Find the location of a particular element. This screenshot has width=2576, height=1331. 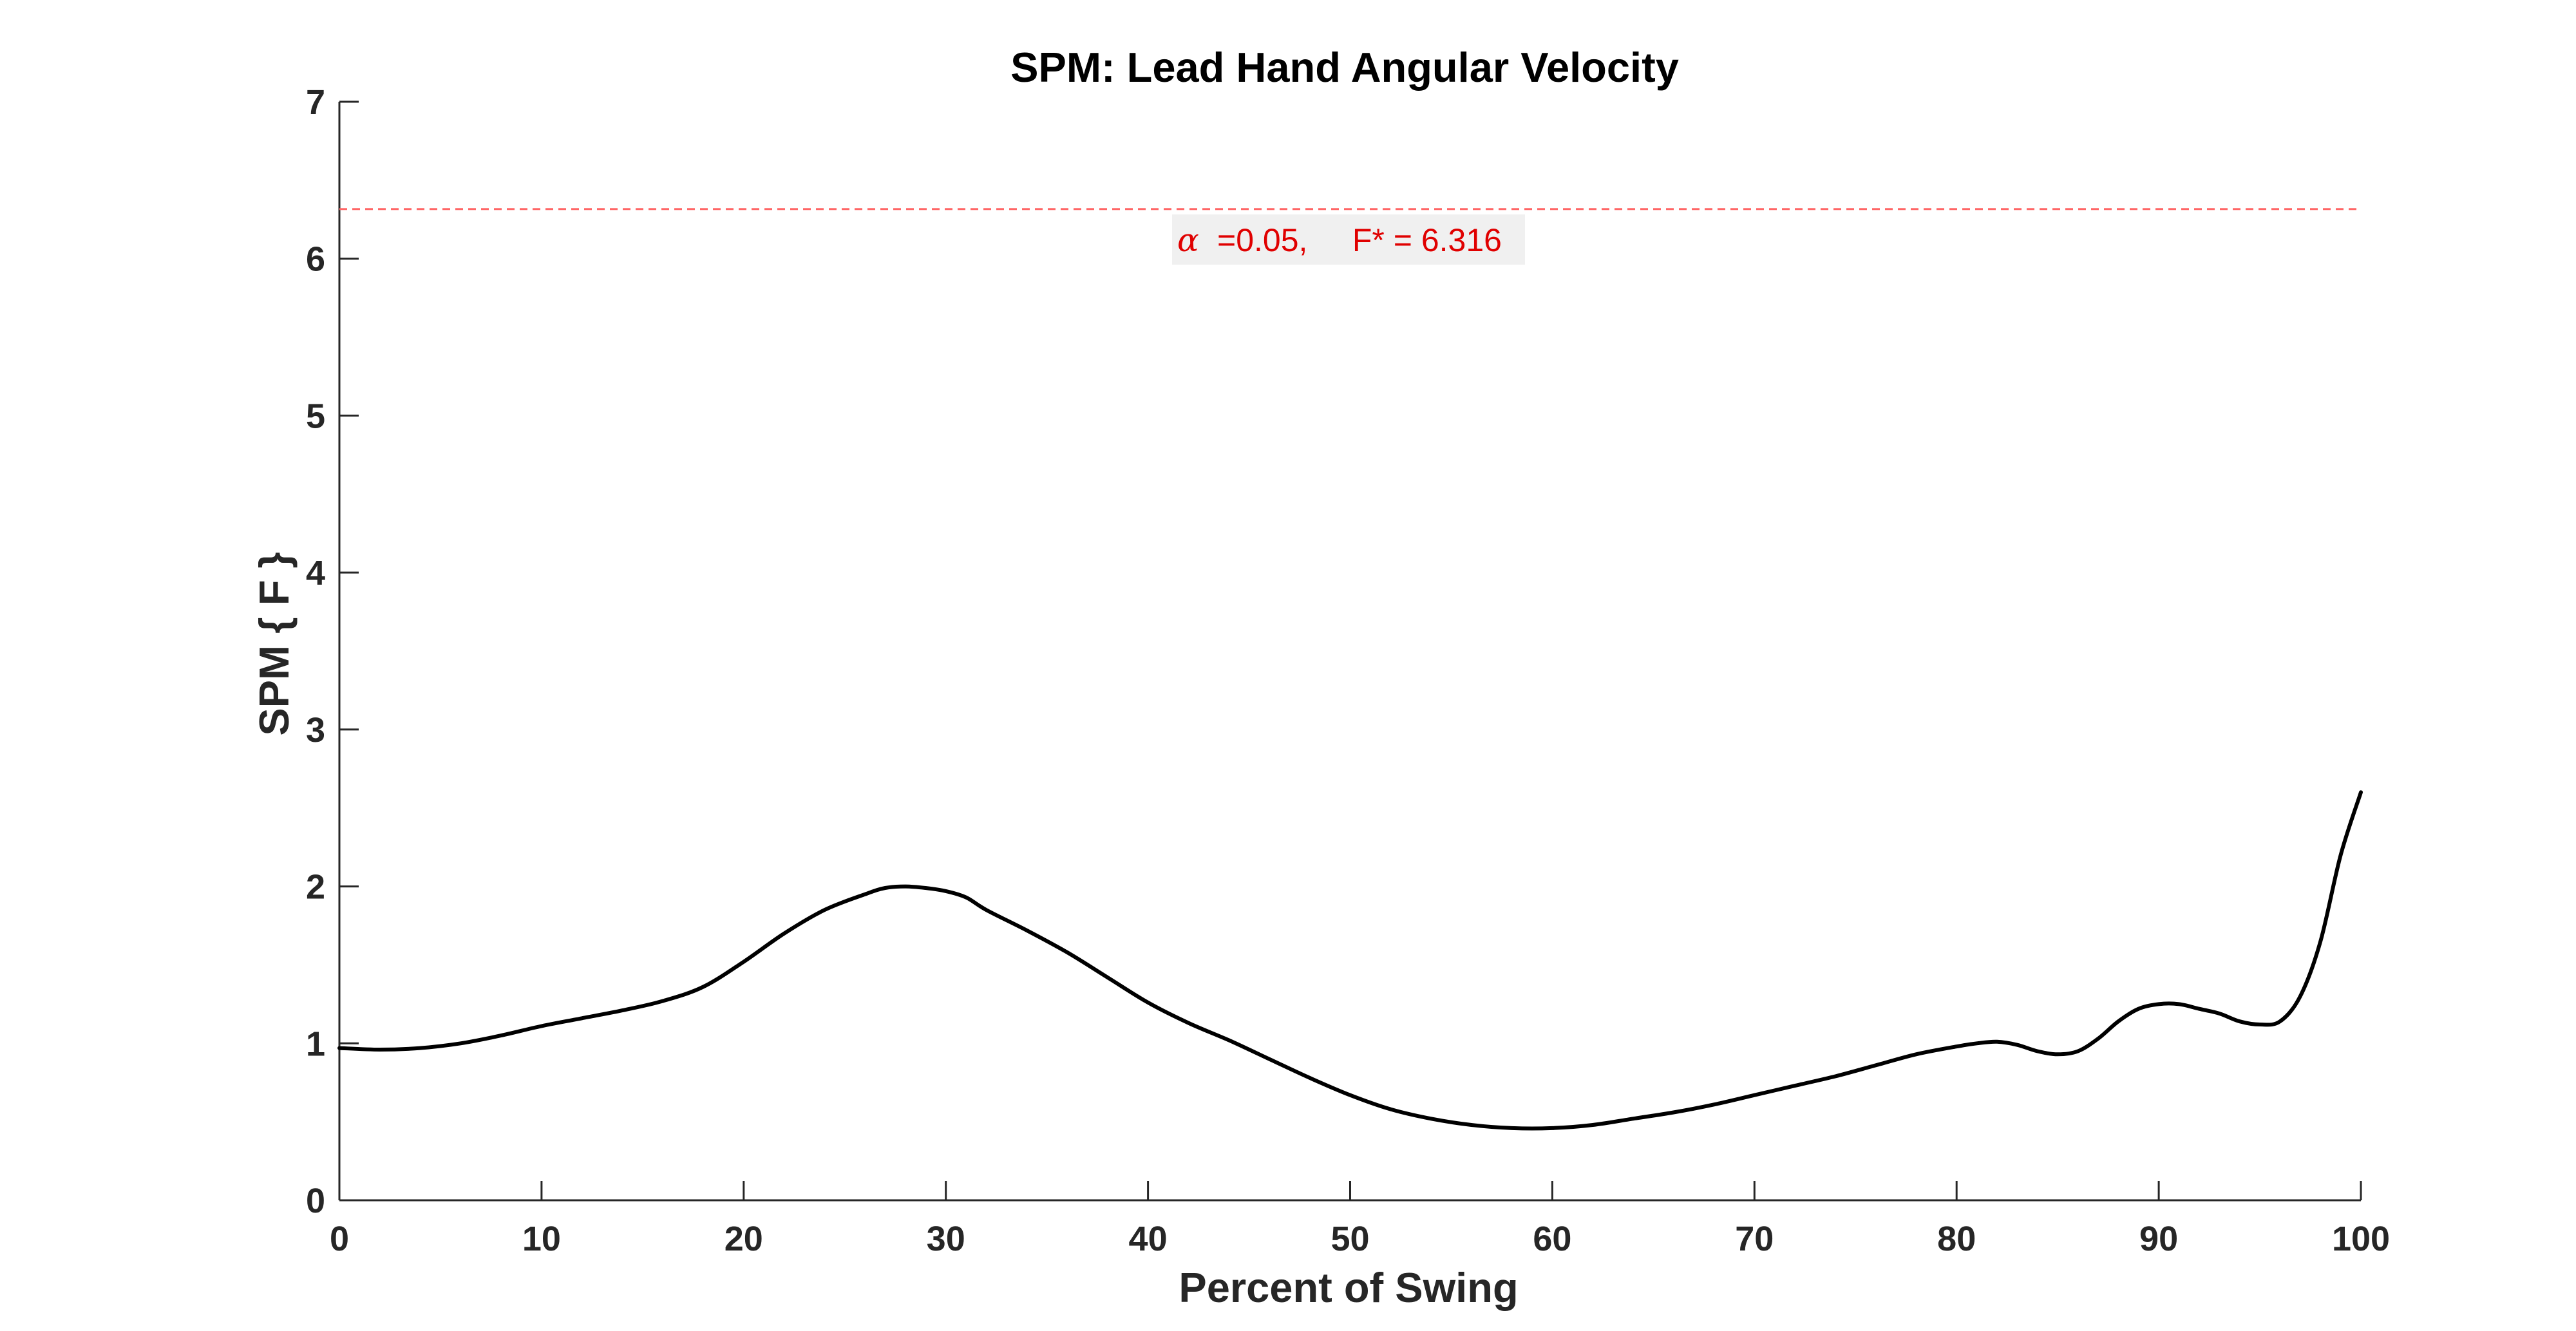

y-tick-label: 3 is located at coordinates (315, 730).